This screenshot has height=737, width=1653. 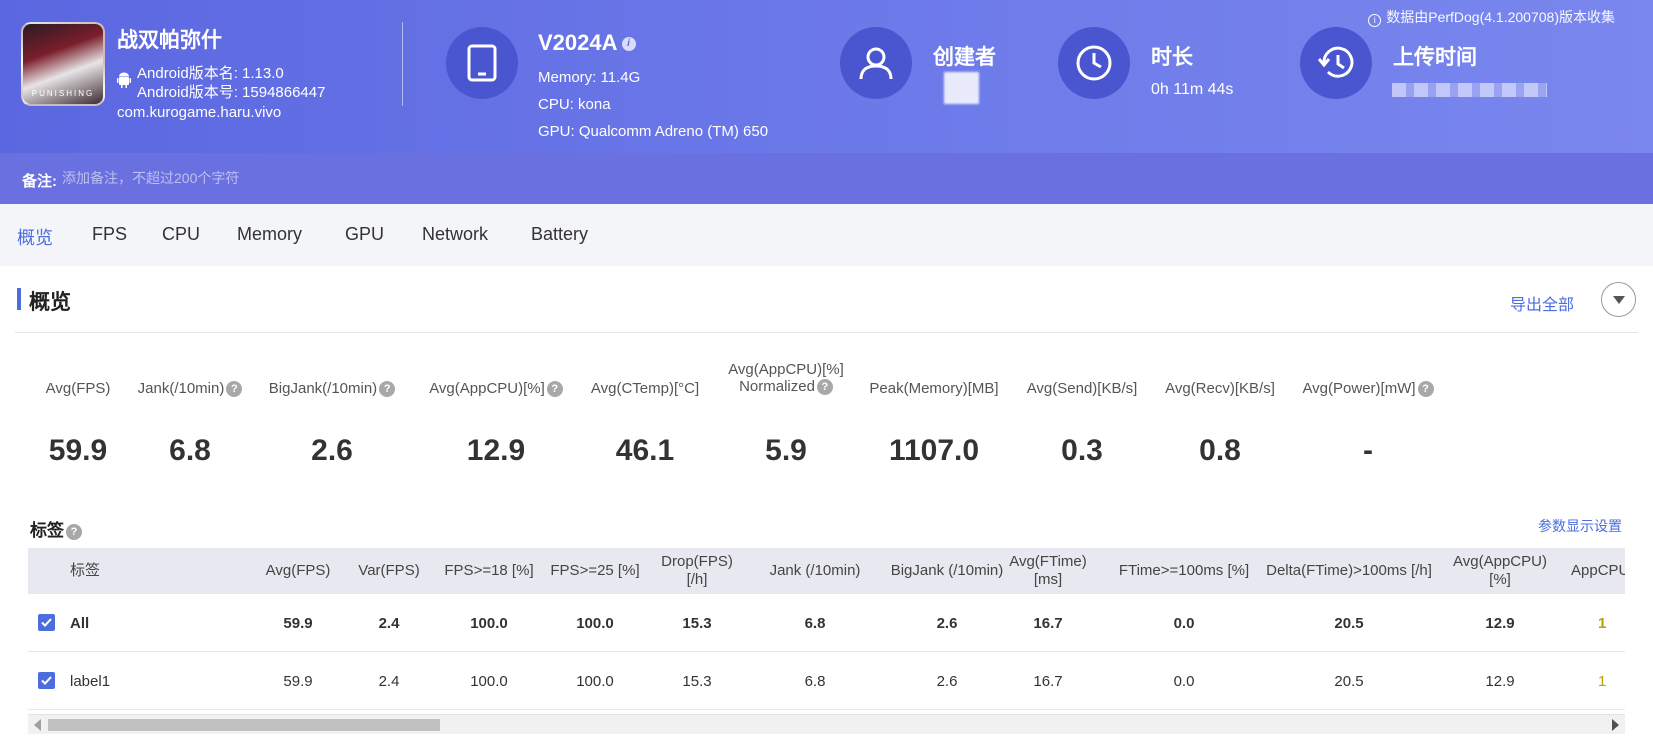 I want to click on note-input, so click(x=412, y=178).